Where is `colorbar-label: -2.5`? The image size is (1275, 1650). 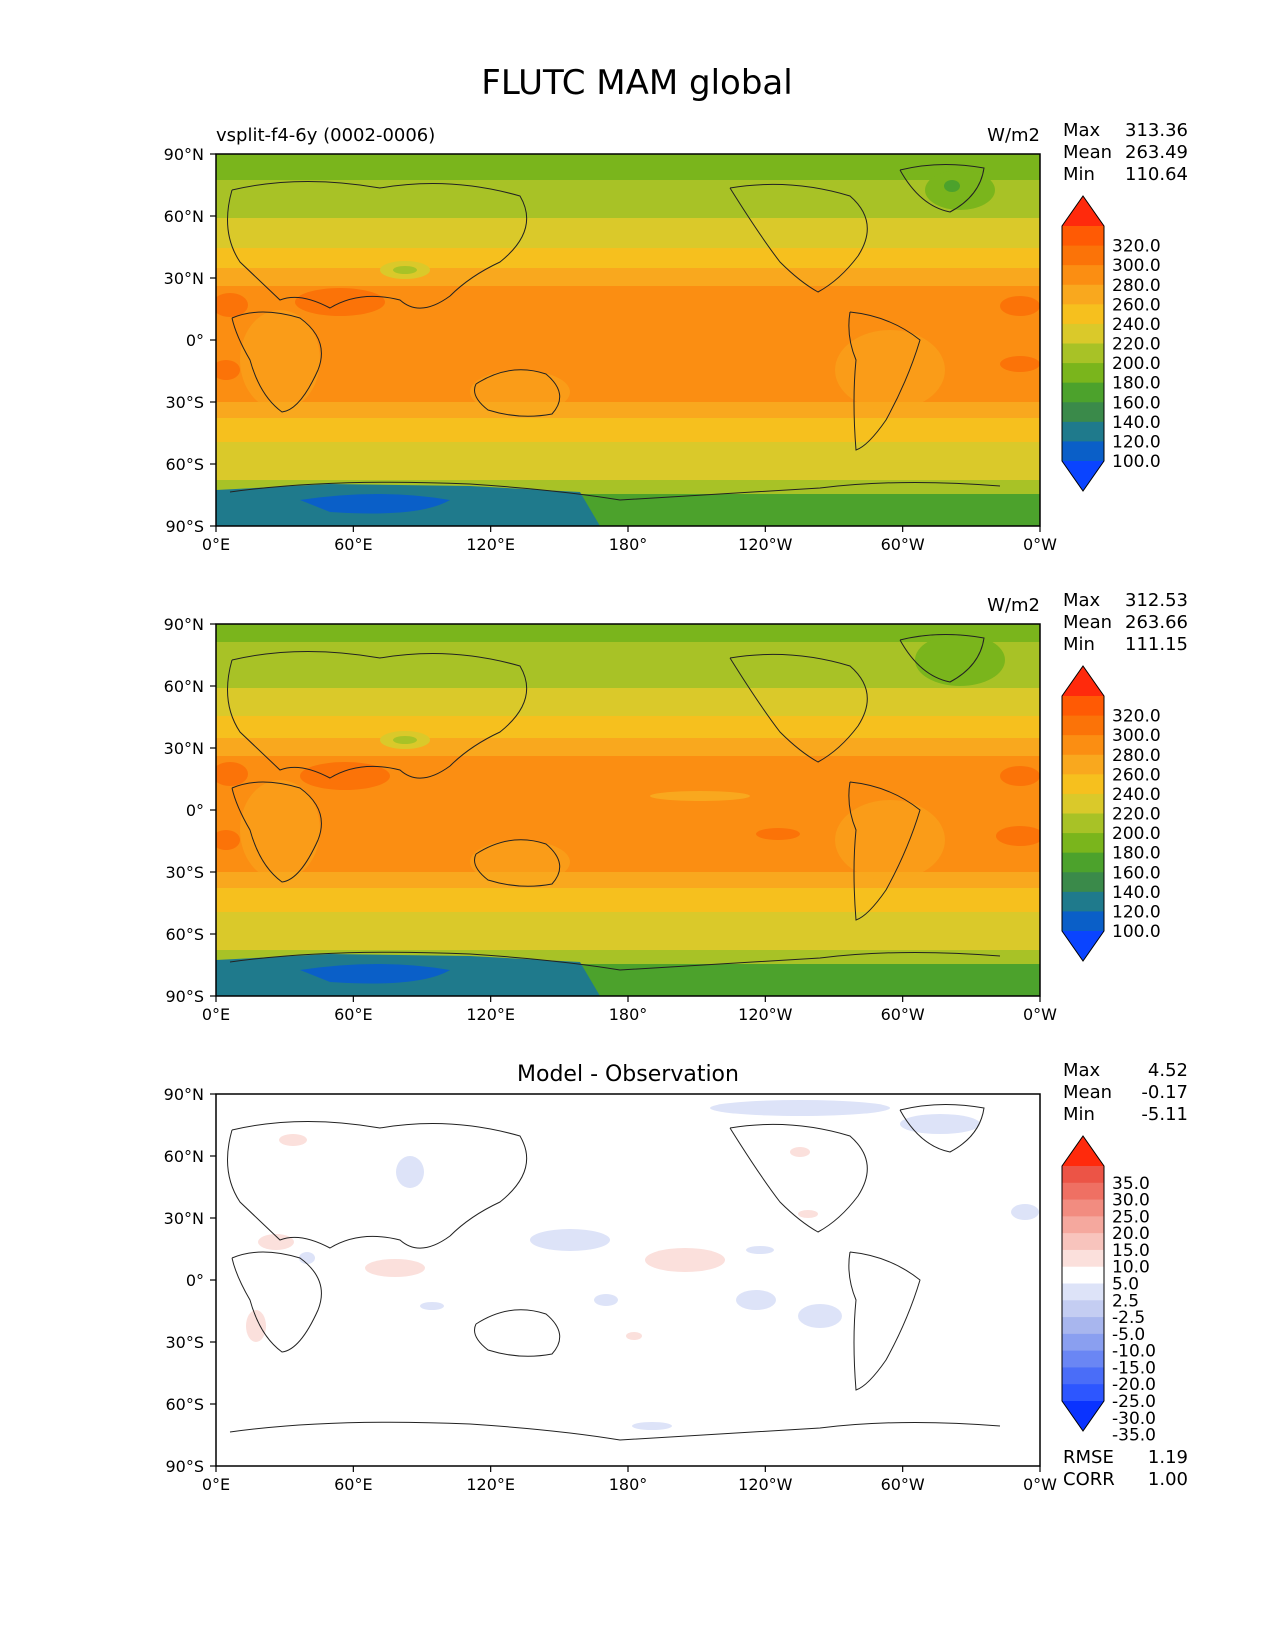
colorbar-label: -2.5 is located at coordinates (1128, 1318).